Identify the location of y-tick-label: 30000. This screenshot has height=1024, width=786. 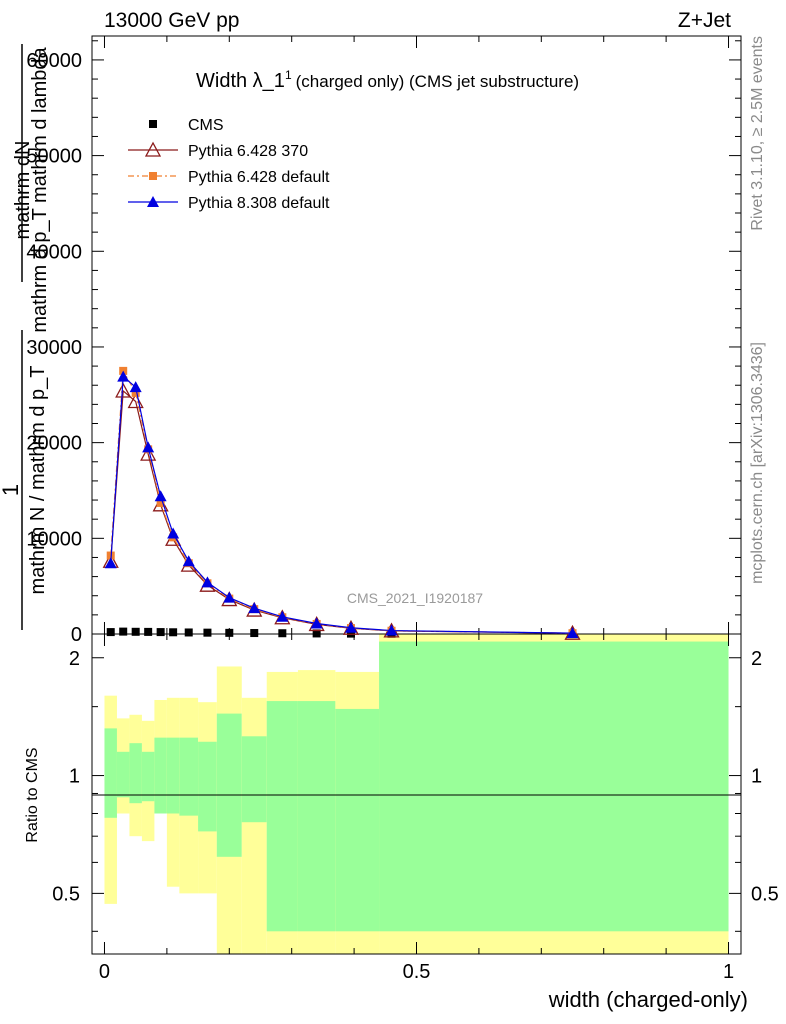
(54, 348).